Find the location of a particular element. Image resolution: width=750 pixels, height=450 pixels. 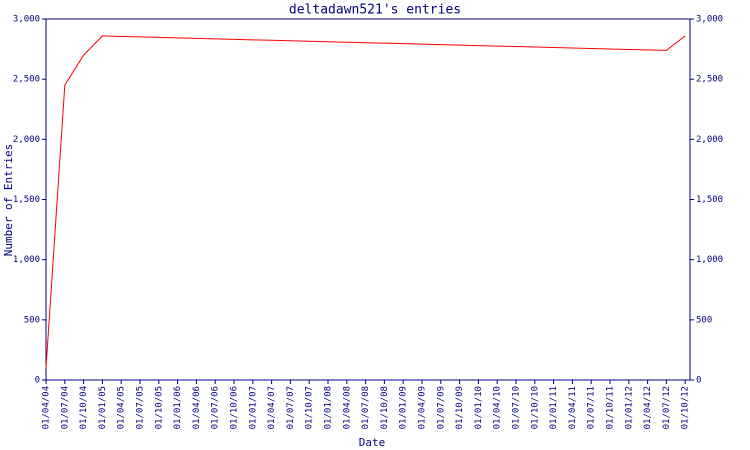

y2-tick-label: 2,500 is located at coordinates (709, 80).